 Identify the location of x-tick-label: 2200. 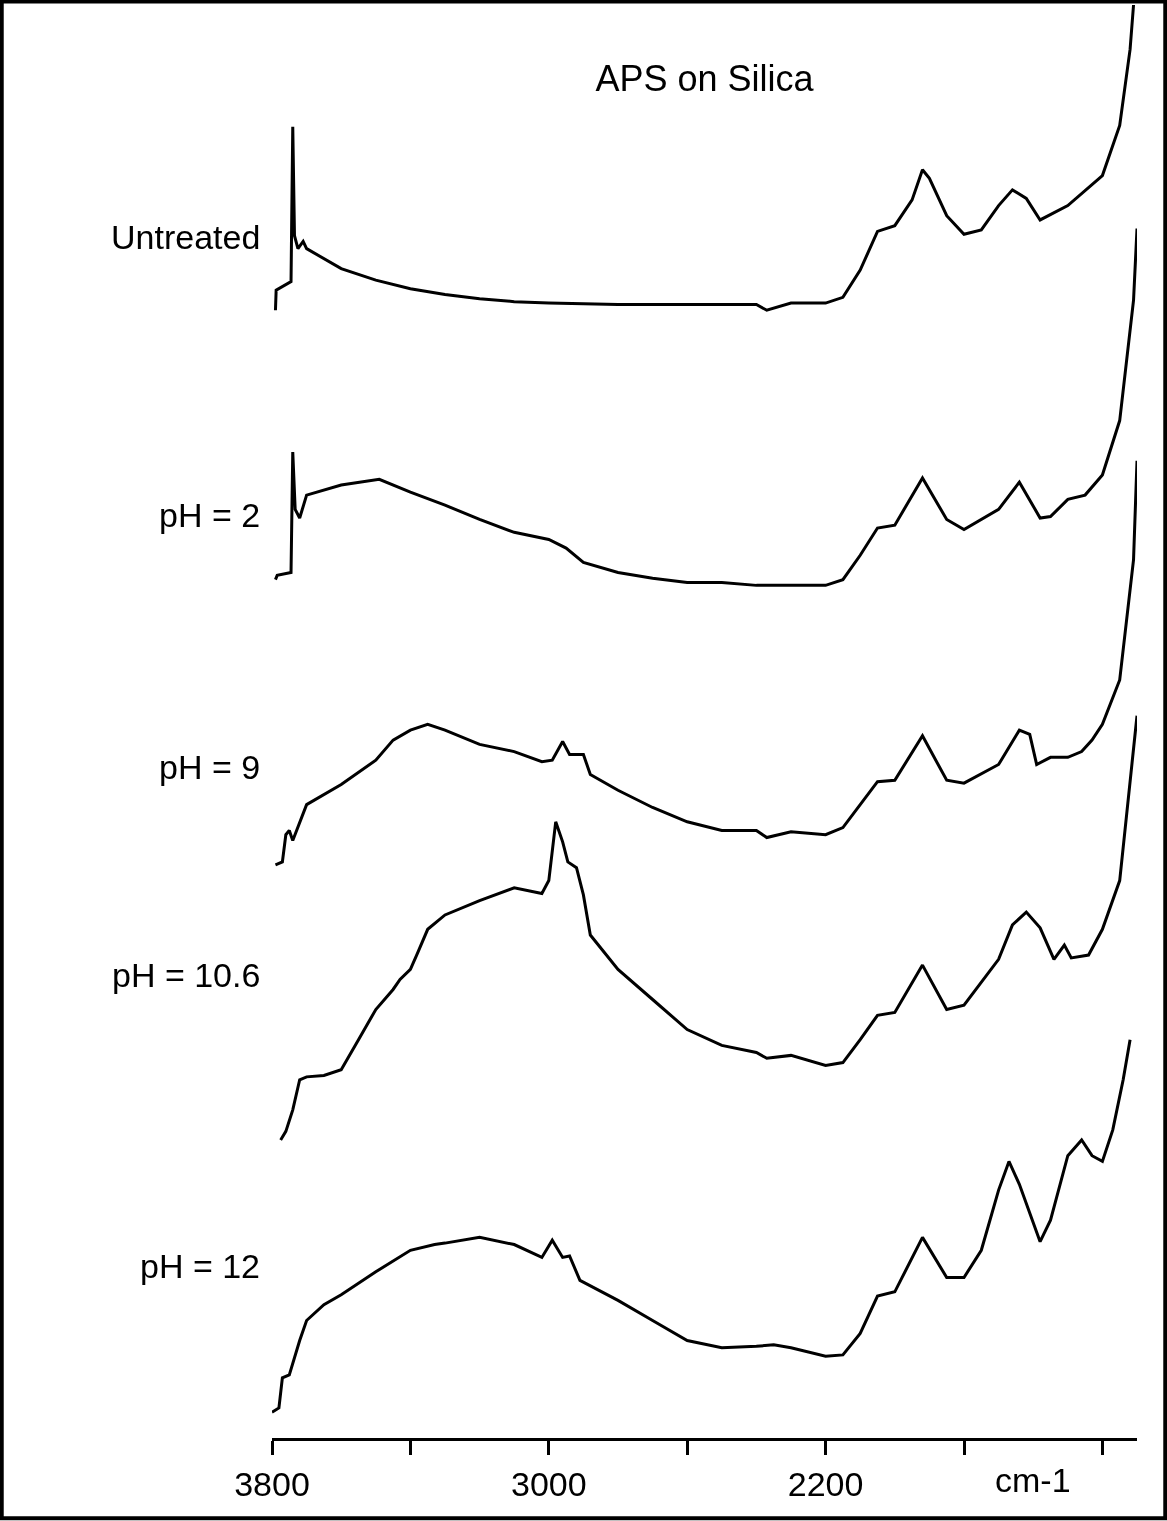
(825, 1483).